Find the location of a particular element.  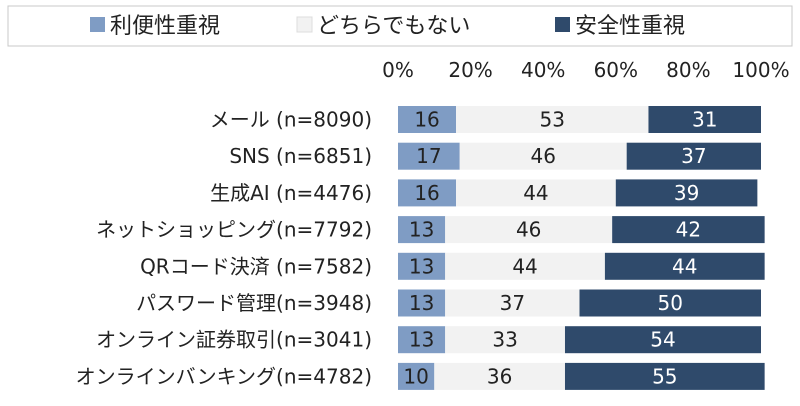

category-label: SNS (n=6851) is located at coordinates (300, 156).